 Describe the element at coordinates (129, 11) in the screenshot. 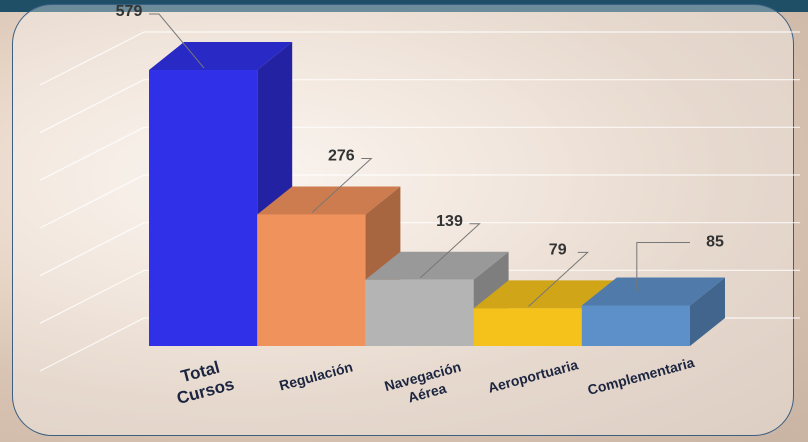

I see `value-label: 579` at that location.